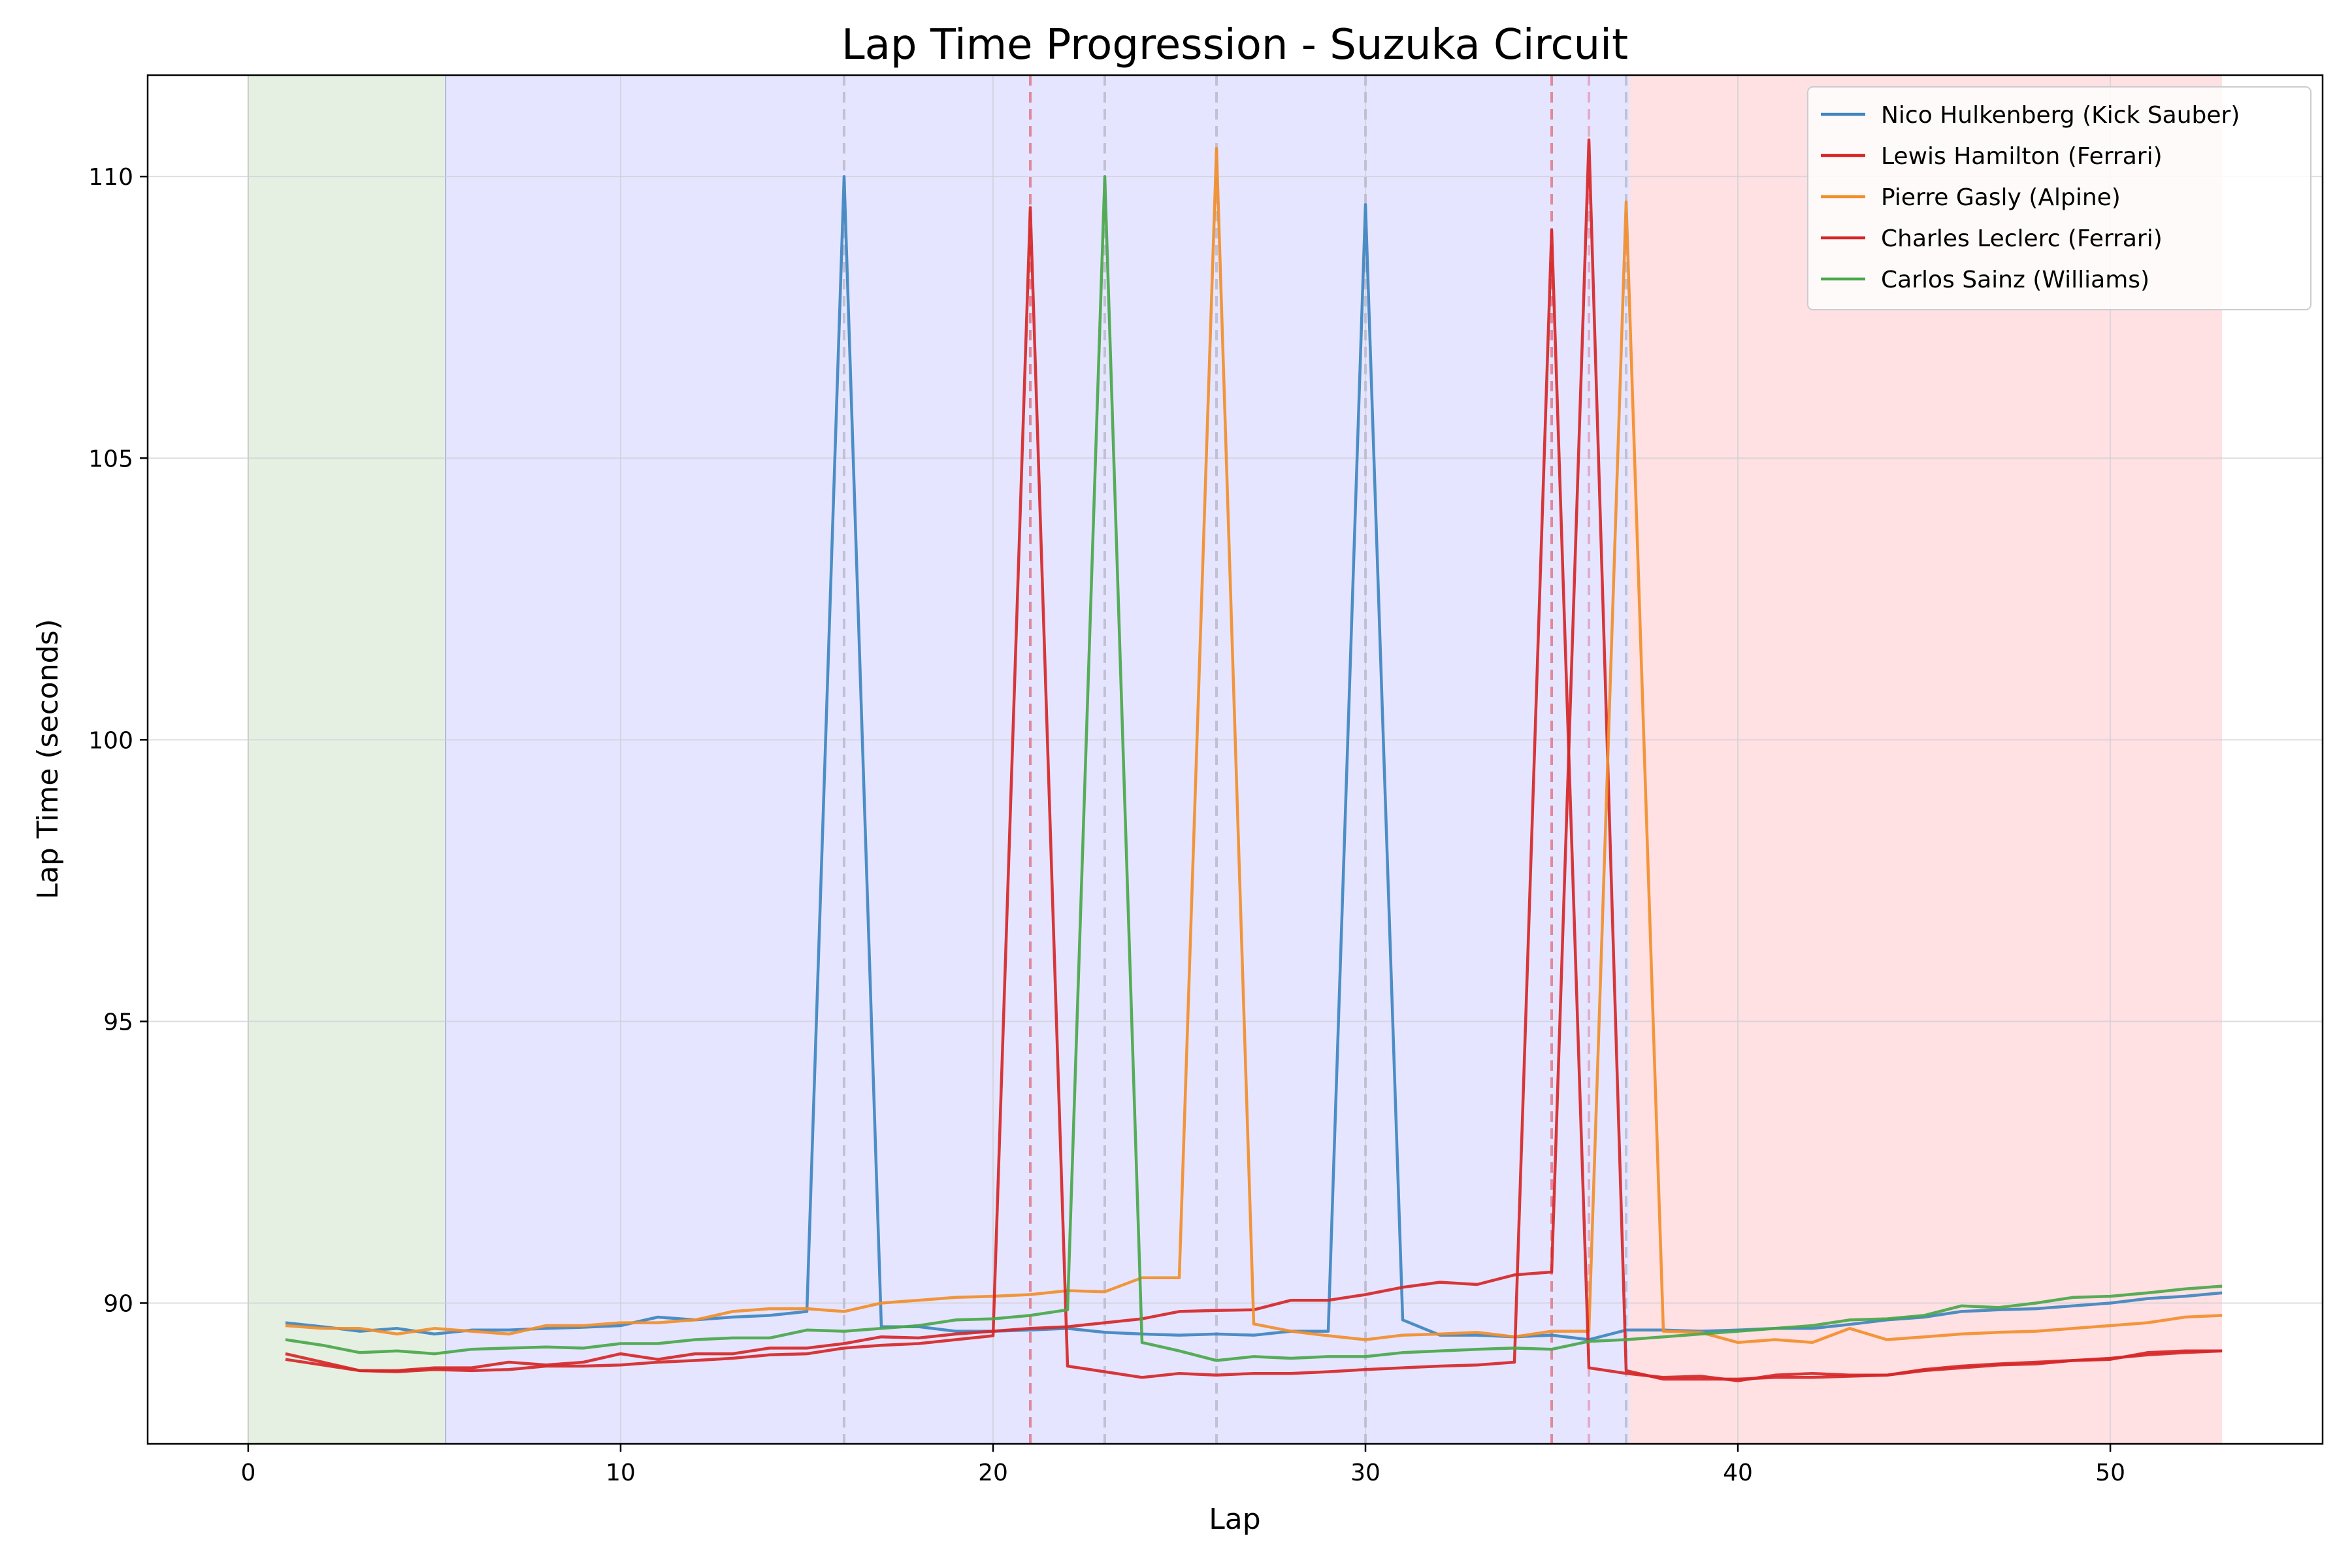 The image size is (2352, 1568). I want to click on y-tick-label: 105, so click(110, 459).